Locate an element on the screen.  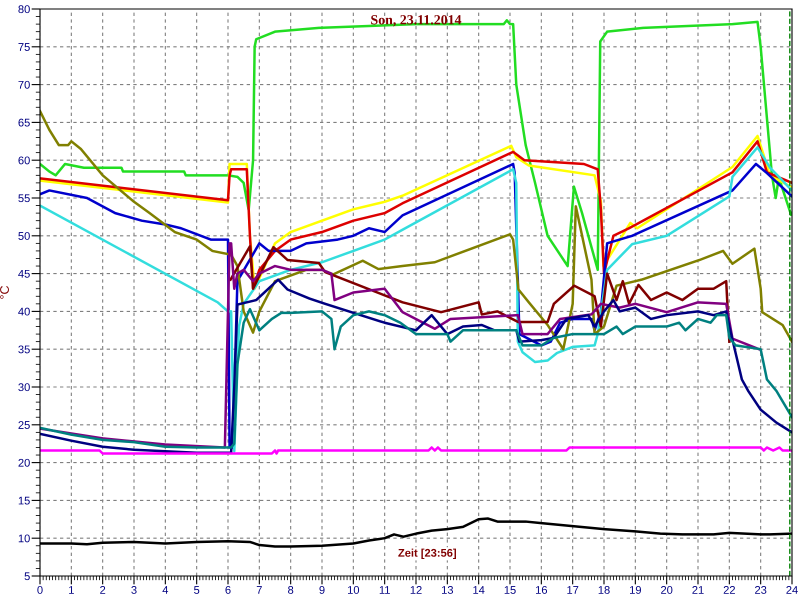
x-tick-label: 22 is located at coordinates (729, 590).